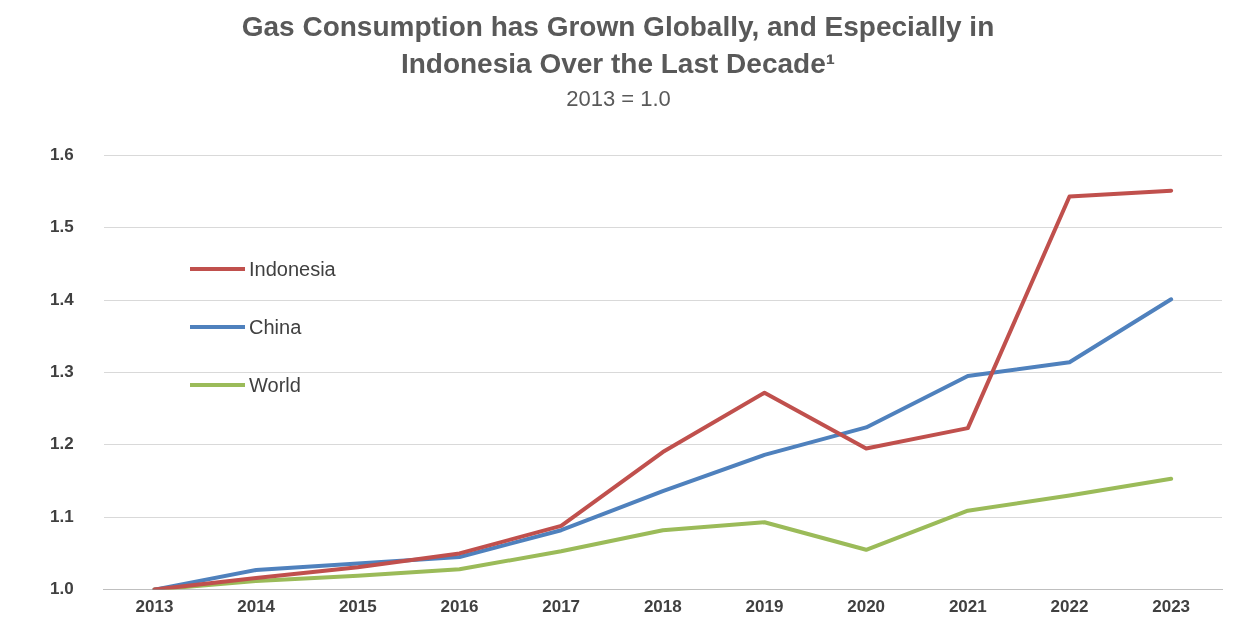 The image size is (1237, 631). I want to click on legend-label: World, so click(275, 385).